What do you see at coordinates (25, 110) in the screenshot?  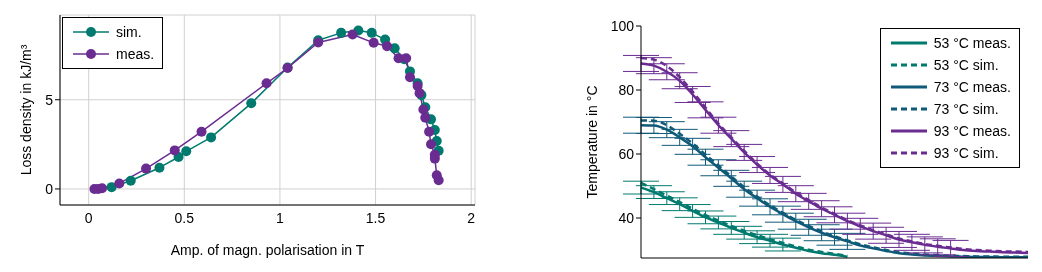 I see `y-axis-title: Loss density in kJ/m³` at bounding box center [25, 110].